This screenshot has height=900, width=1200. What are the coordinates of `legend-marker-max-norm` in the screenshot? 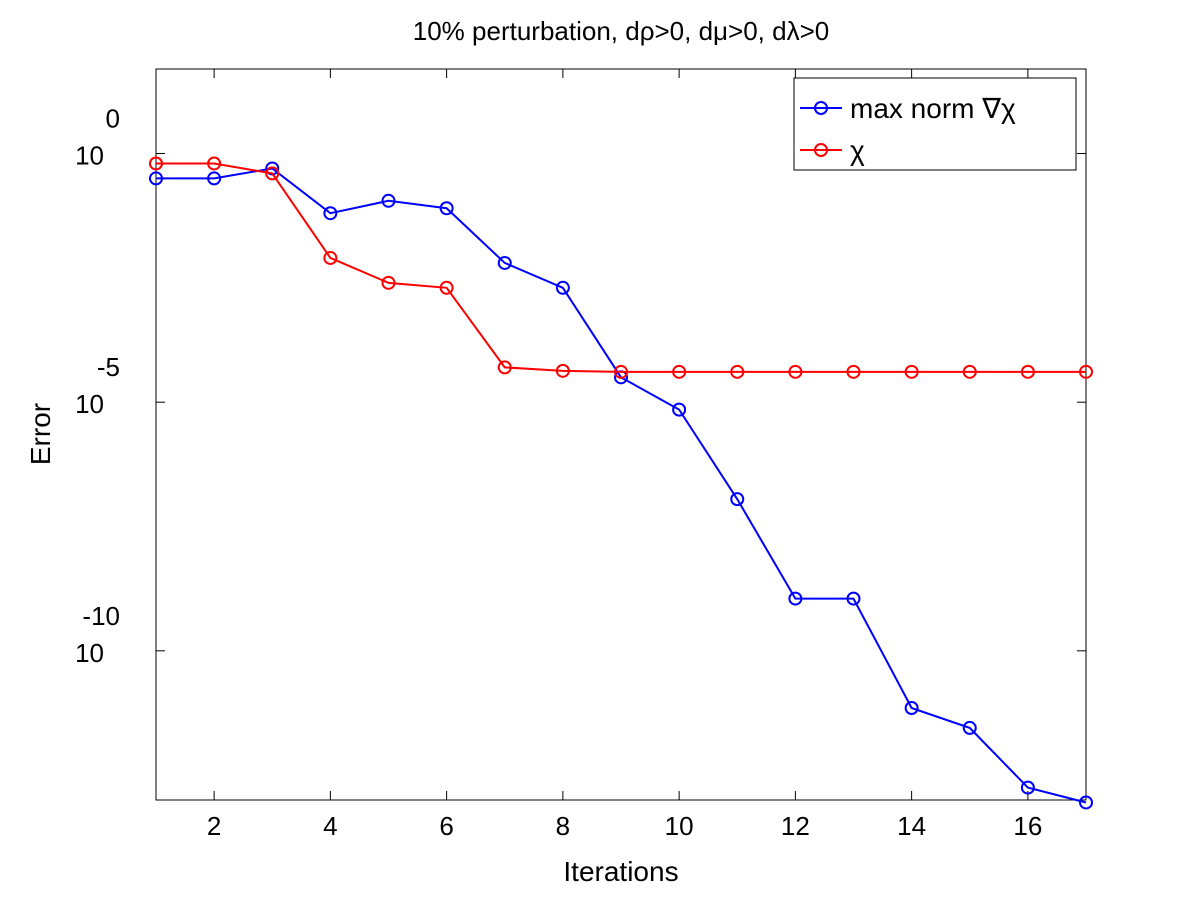 It's located at (821, 108).